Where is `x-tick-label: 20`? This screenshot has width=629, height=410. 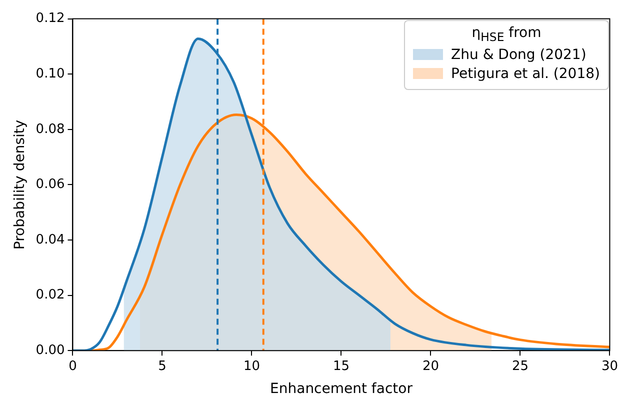 x-tick-label: 20 is located at coordinates (431, 366).